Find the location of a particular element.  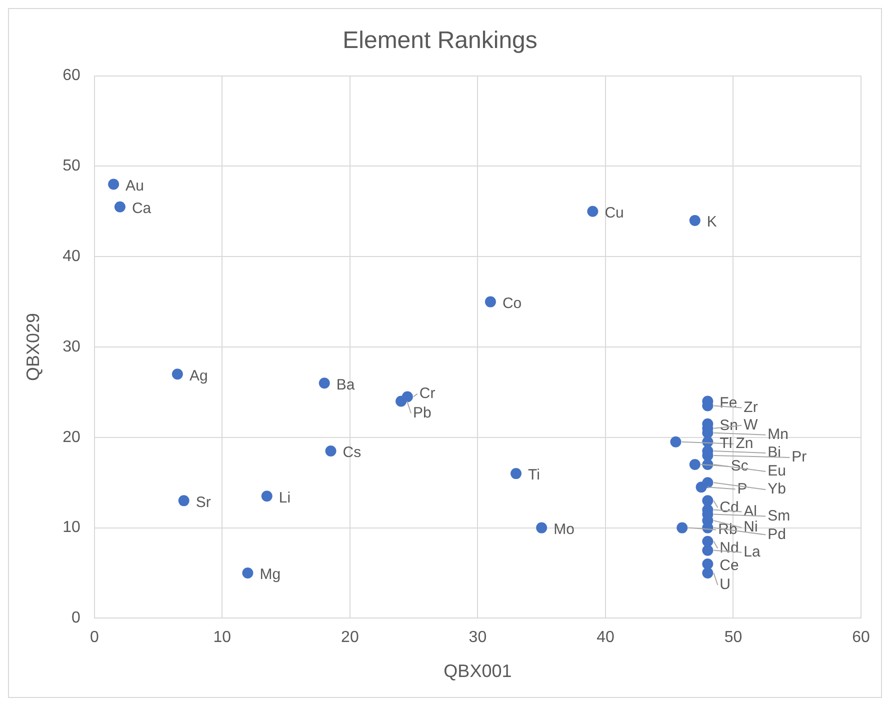

annotation: Sm is located at coordinates (779, 515).